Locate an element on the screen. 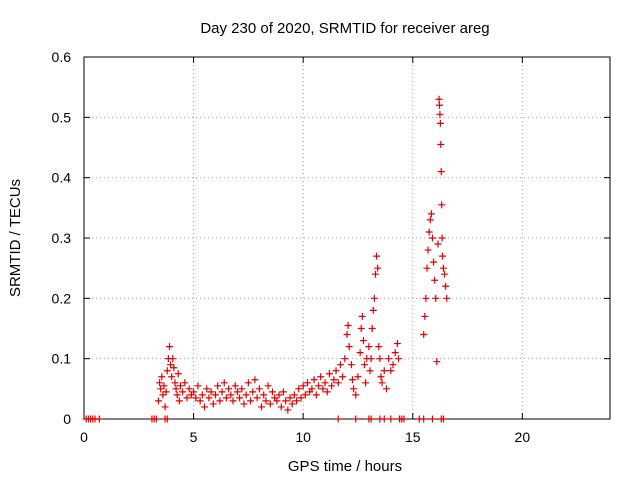 The height and width of the screenshot is (480, 640). y-tick-label: 0.1 is located at coordinates (62, 359).